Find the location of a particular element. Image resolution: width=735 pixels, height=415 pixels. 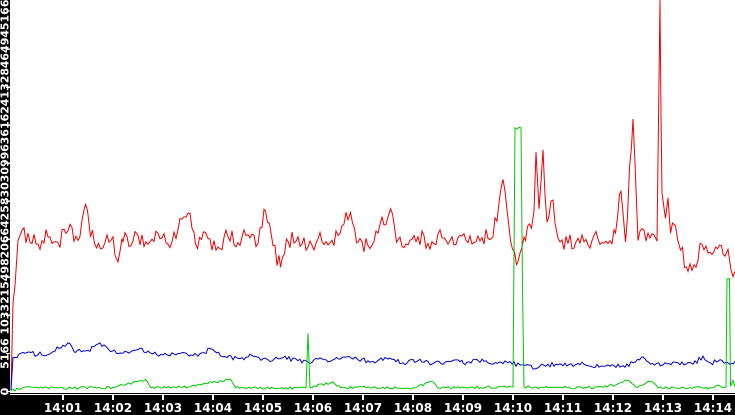

x-tick-label: 14:10 is located at coordinates (513, 408).